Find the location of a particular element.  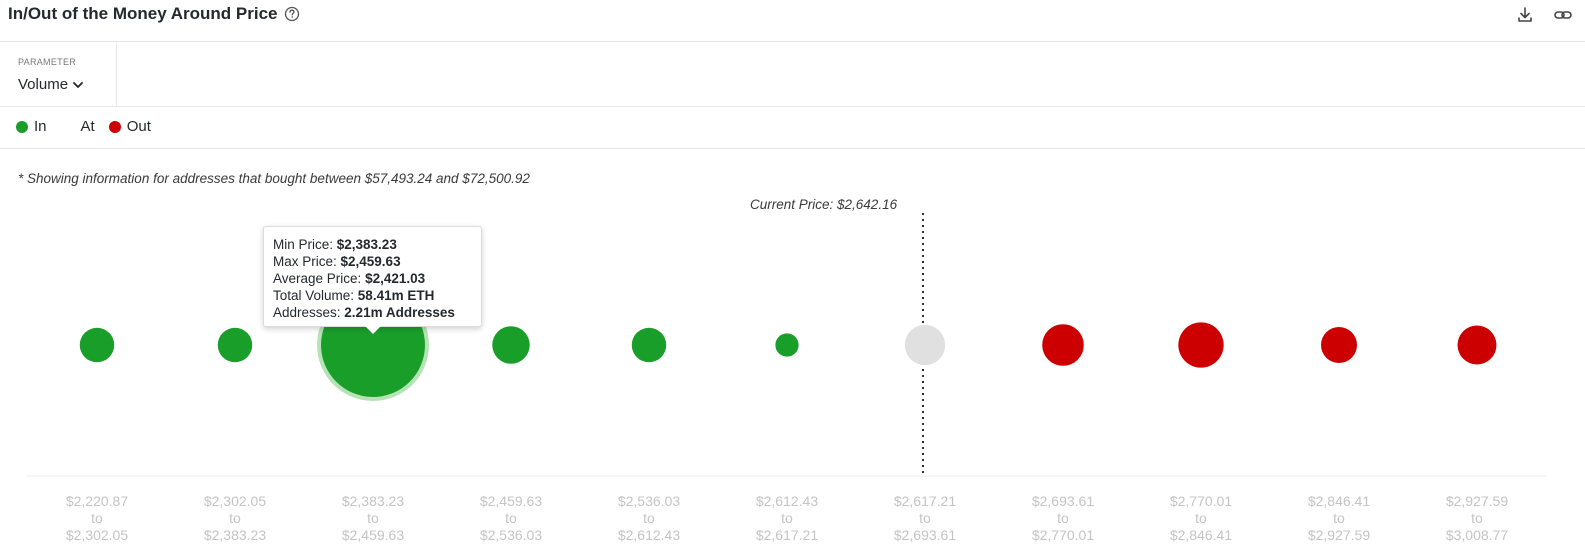

widget-title: In/Out of the Money Around Price is located at coordinates (154, 14).